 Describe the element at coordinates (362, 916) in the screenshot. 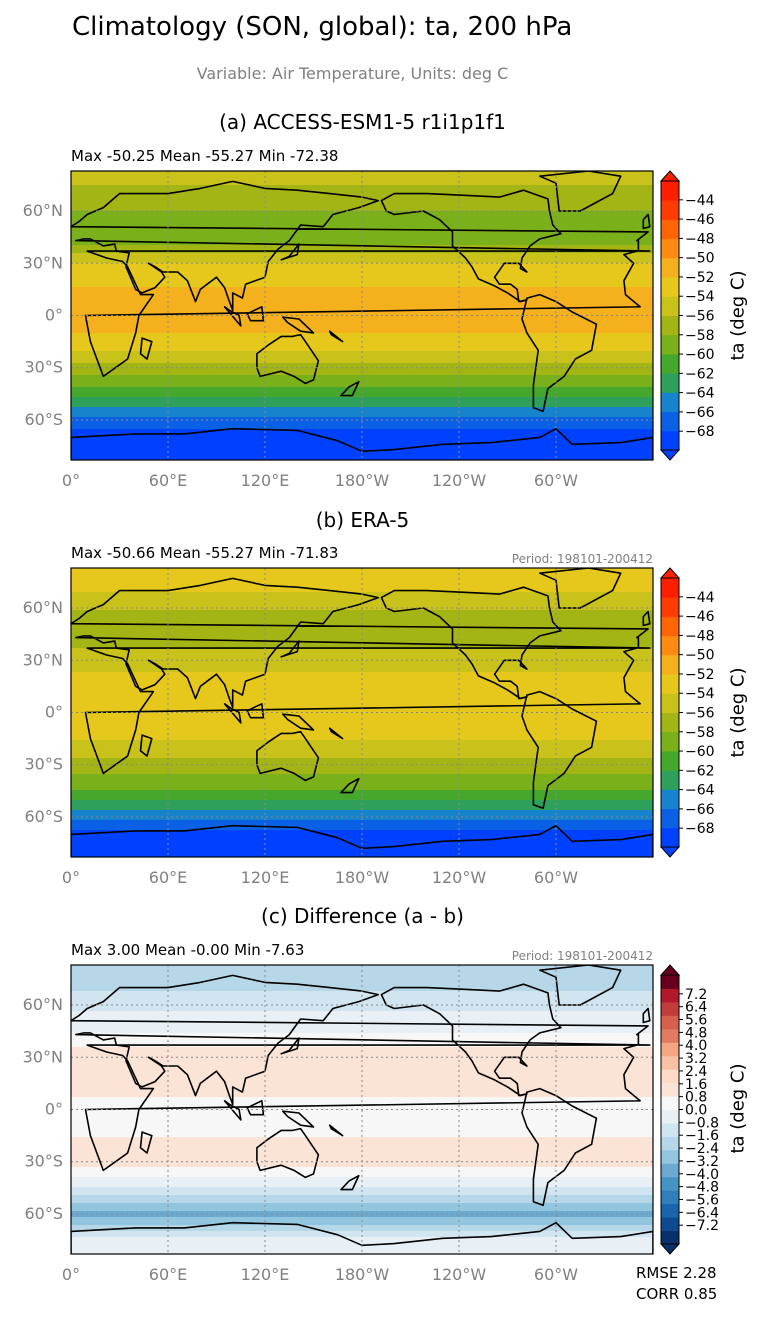

I see `panel-c-title: (c) Difference (a - b)` at that location.